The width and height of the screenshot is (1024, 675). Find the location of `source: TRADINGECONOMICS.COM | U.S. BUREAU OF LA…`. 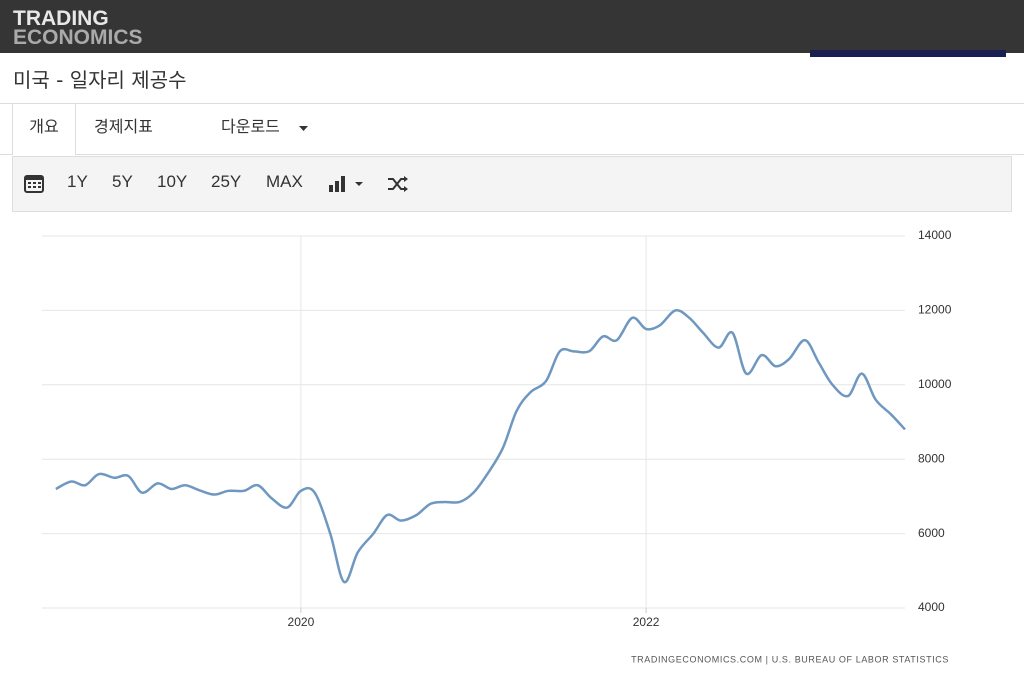

source: TRADINGECONOMICS.COM | U.S. BUREAU OF LA… is located at coordinates (790, 659).